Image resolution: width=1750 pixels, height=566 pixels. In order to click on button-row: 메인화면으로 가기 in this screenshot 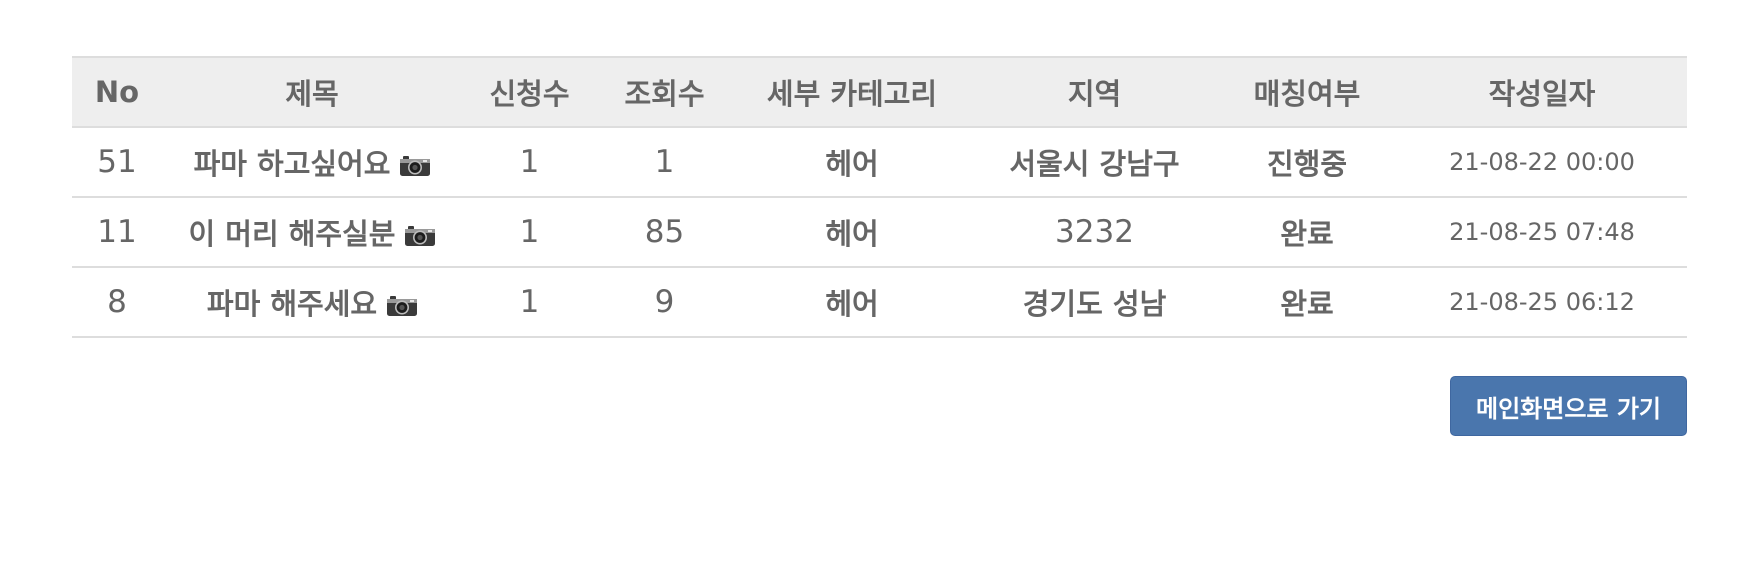, I will do `click(1568, 406)`.